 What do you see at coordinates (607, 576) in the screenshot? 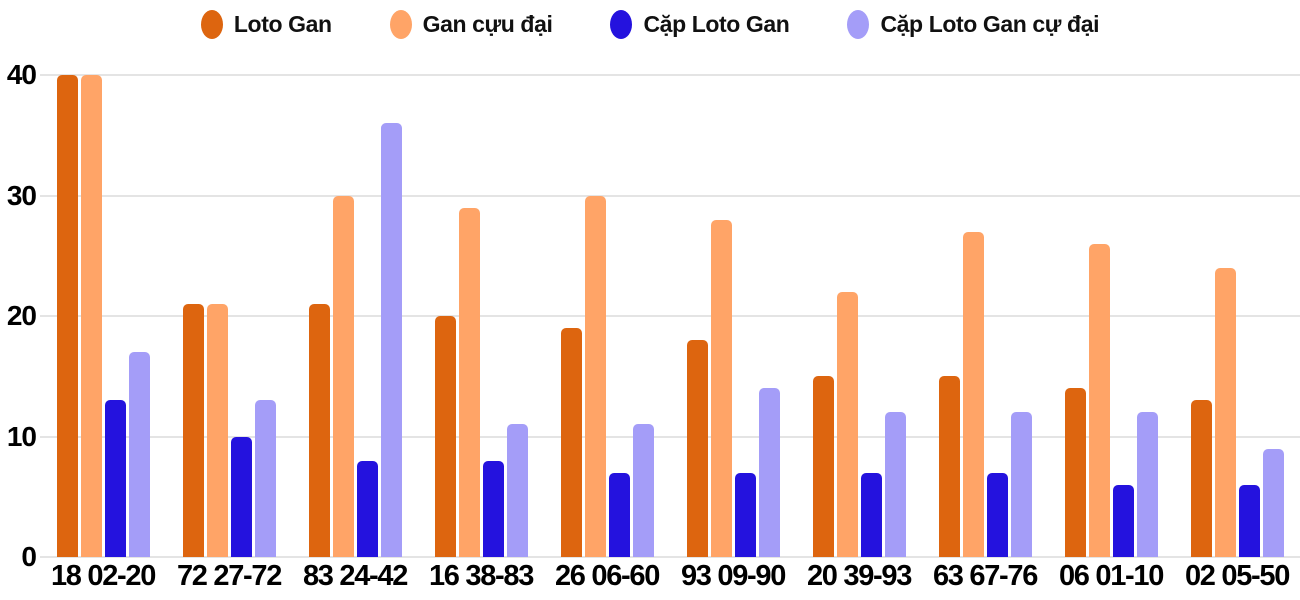
I see `x-category-label-4: 26 06-60` at bounding box center [607, 576].